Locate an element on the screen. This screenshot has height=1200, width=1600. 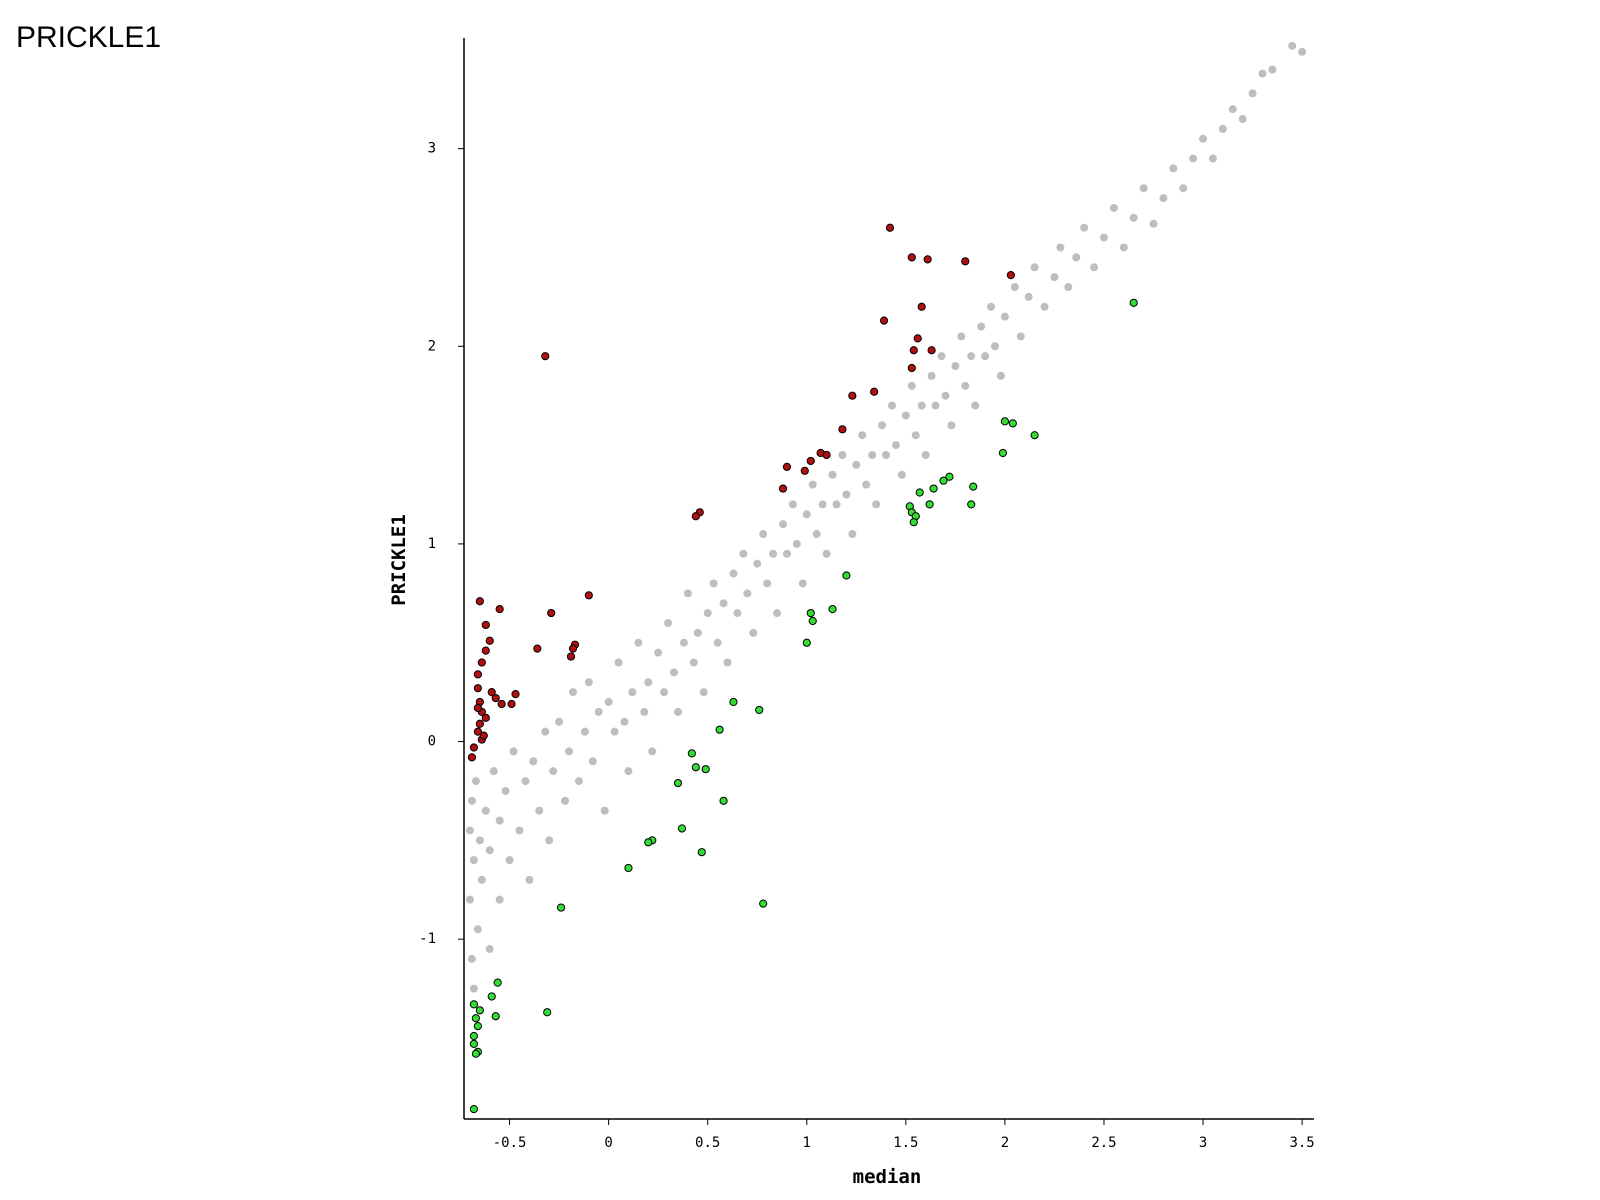
x-axis-label: median is located at coordinates (887, 1177).